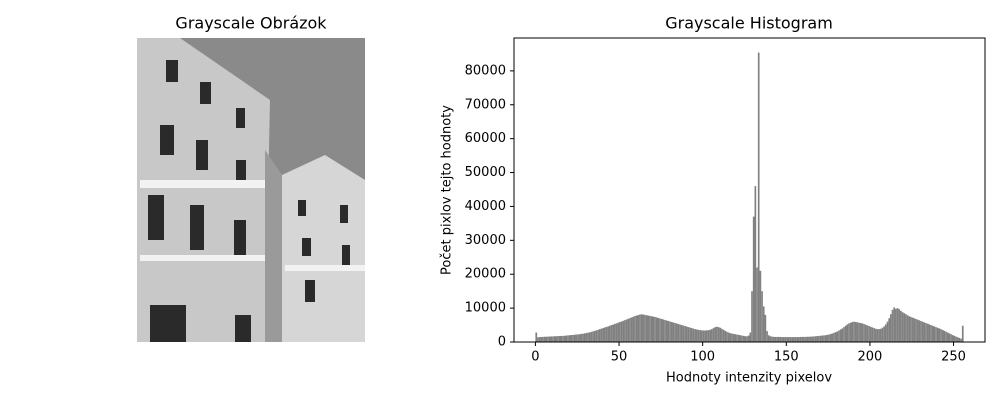  What do you see at coordinates (786, 357) in the screenshot?
I see `x-tick-label: 150` at bounding box center [786, 357].